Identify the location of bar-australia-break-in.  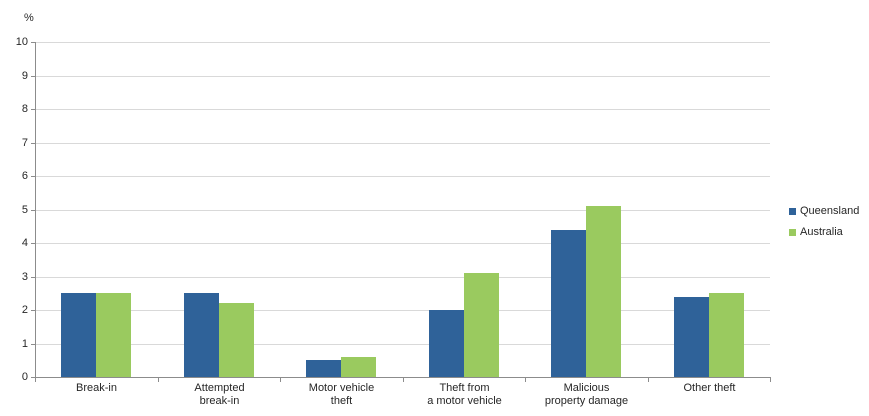
(113, 335).